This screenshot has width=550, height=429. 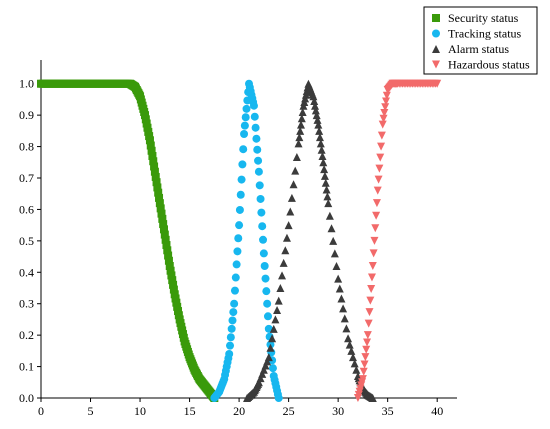 I want to click on legend-frame, so click(x=480, y=40).